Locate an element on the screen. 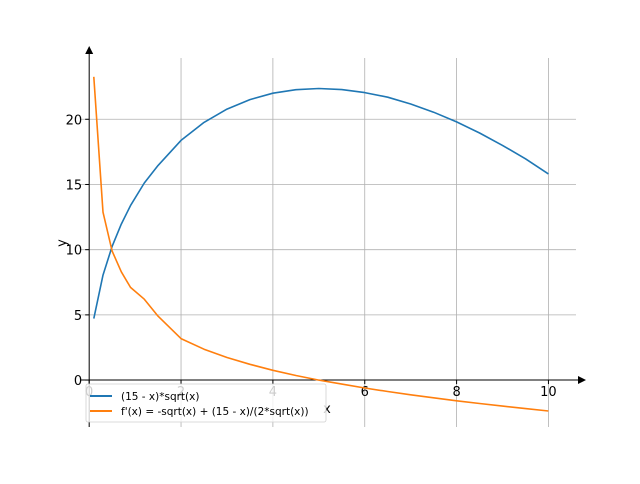 Image resolution: width=640 pixels, height=484 pixels. legend-box is located at coordinates (206, 403).